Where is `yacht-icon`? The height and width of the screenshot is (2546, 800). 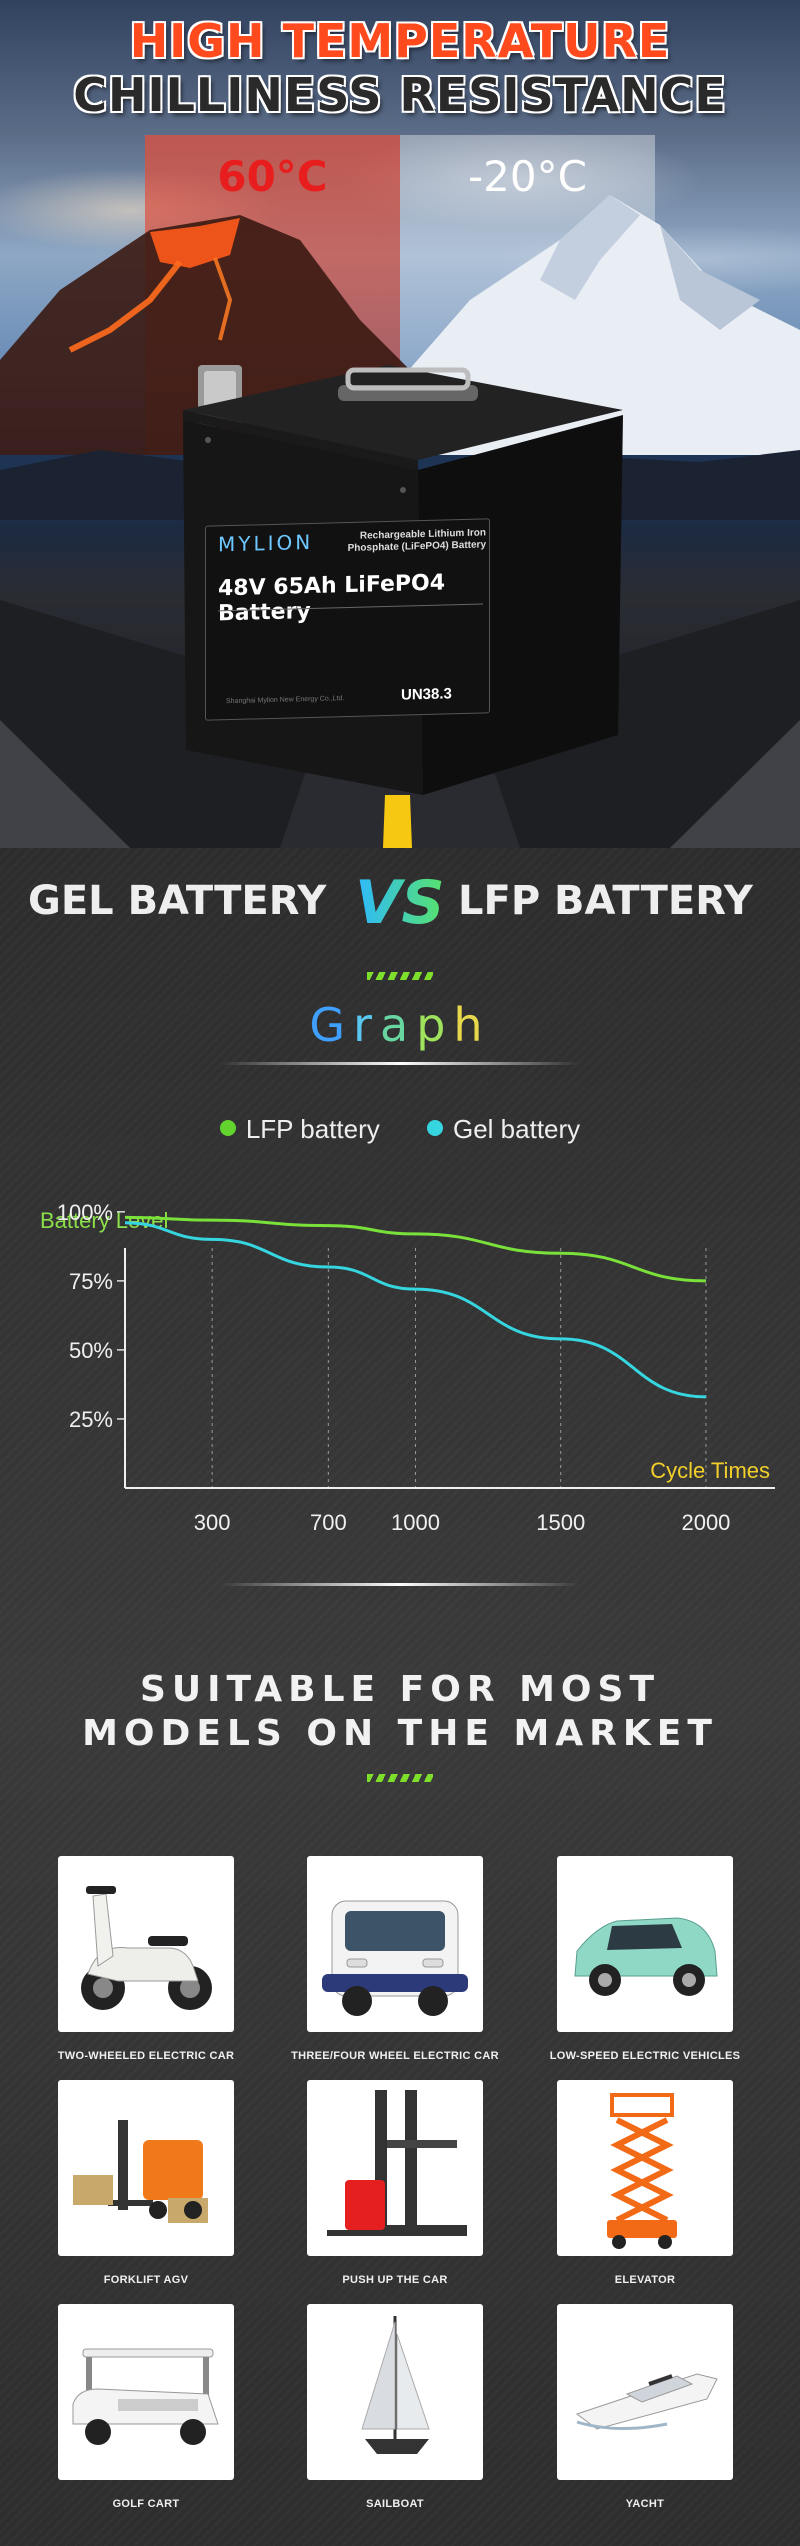
yacht-icon is located at coordinates (646, 2401).